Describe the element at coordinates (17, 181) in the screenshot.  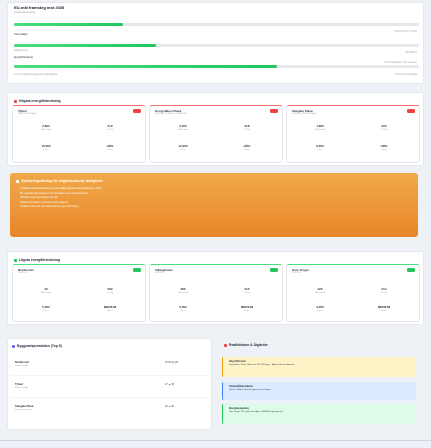
I see `lightbulb-icon` at that location.